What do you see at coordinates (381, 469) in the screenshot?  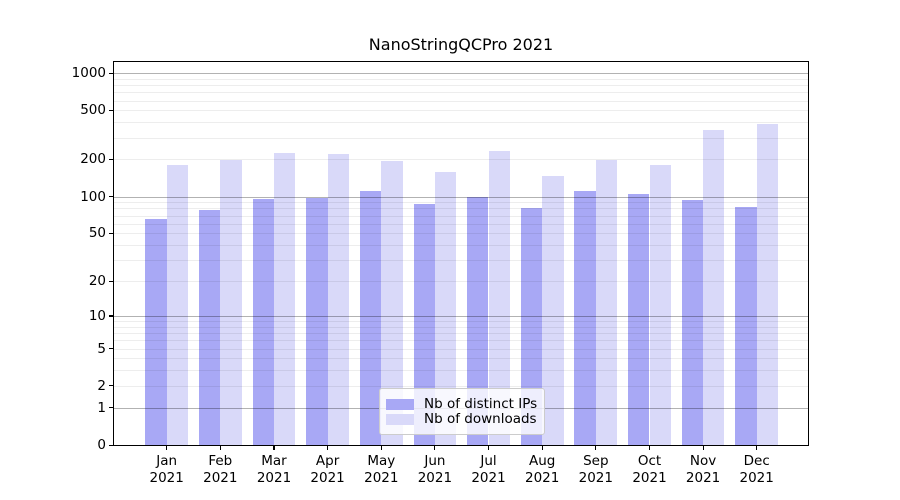 I see `x-tick-label: May 2021` at bounding box center [381, 469].